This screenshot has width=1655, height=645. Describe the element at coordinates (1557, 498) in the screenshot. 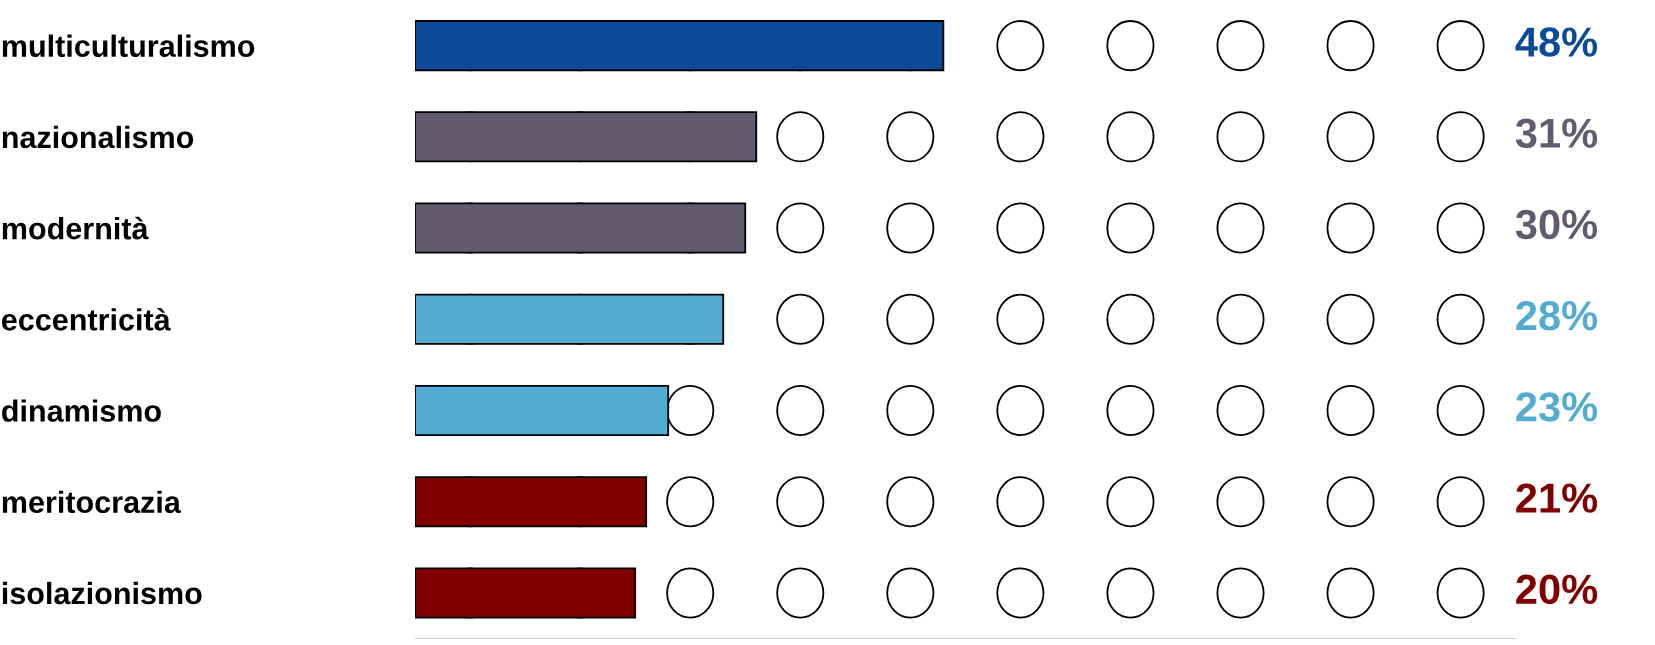

I see `data-label: 21%` at that location.